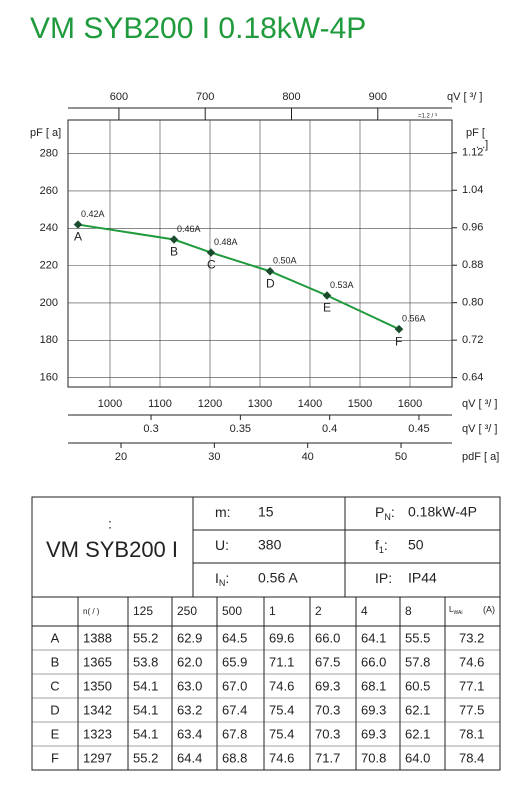 This screenshot has height=796, width=532. Describe the element at coordinates (189, 709) in the screenshot. I see `table-cell: 63.2` at that location.